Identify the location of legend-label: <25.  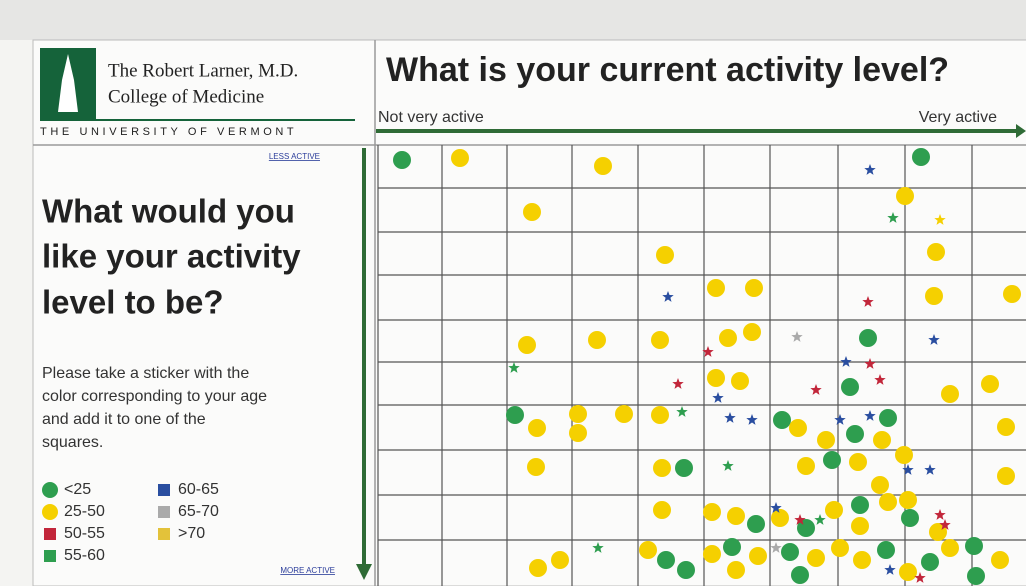
(77, 489).